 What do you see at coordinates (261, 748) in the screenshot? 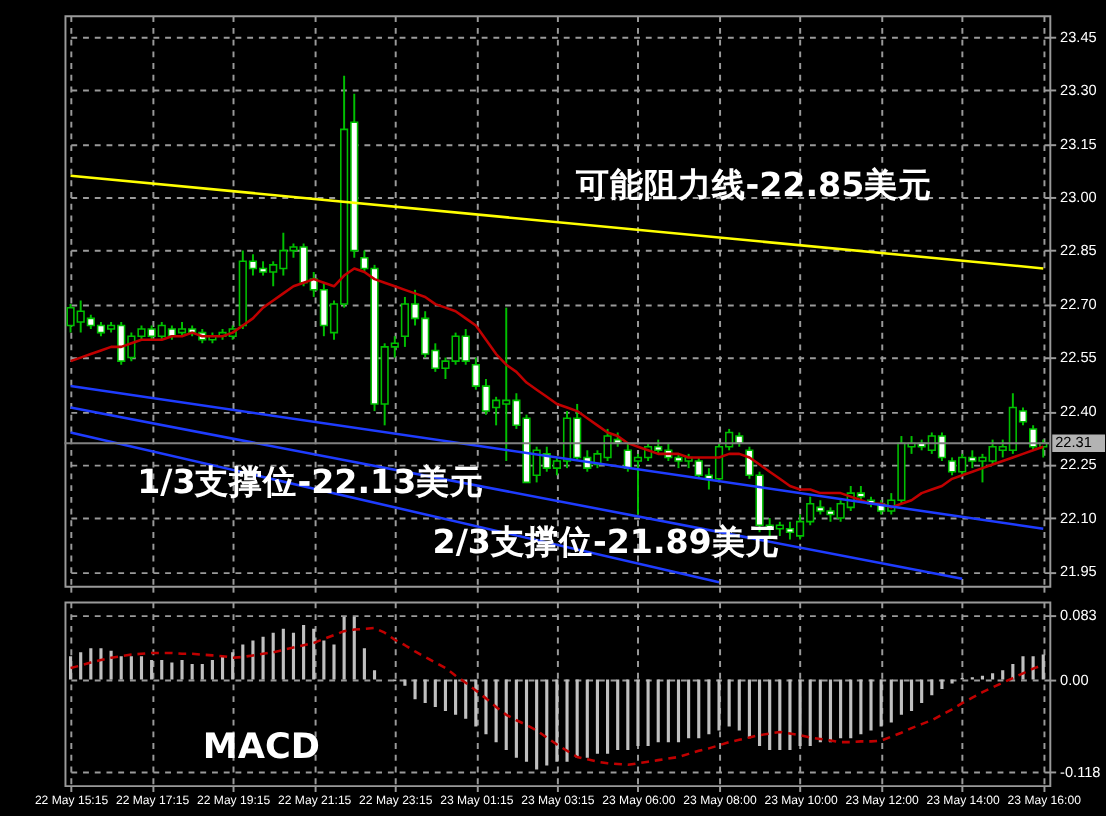
I see `annotation: MACD` at bounding box center [261, 748].